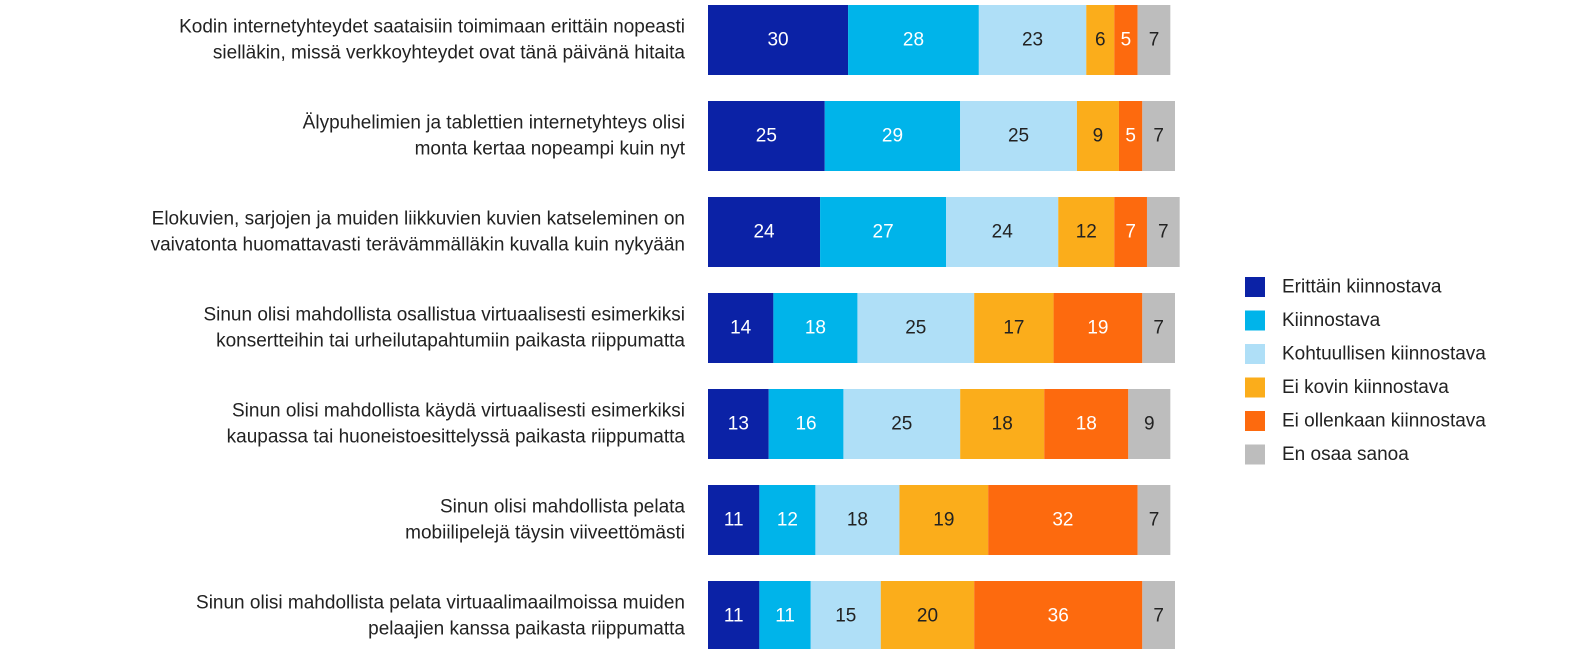 The height and width of the screenshot is (649, 1569). I want to click on value-label: 13, so click(738, 424).